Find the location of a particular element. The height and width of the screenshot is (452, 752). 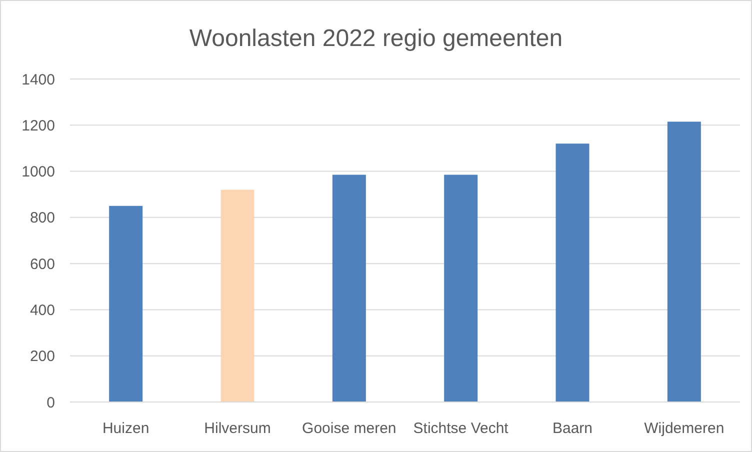

y-tick-label: 1000 is located at coordinates (38, 172).